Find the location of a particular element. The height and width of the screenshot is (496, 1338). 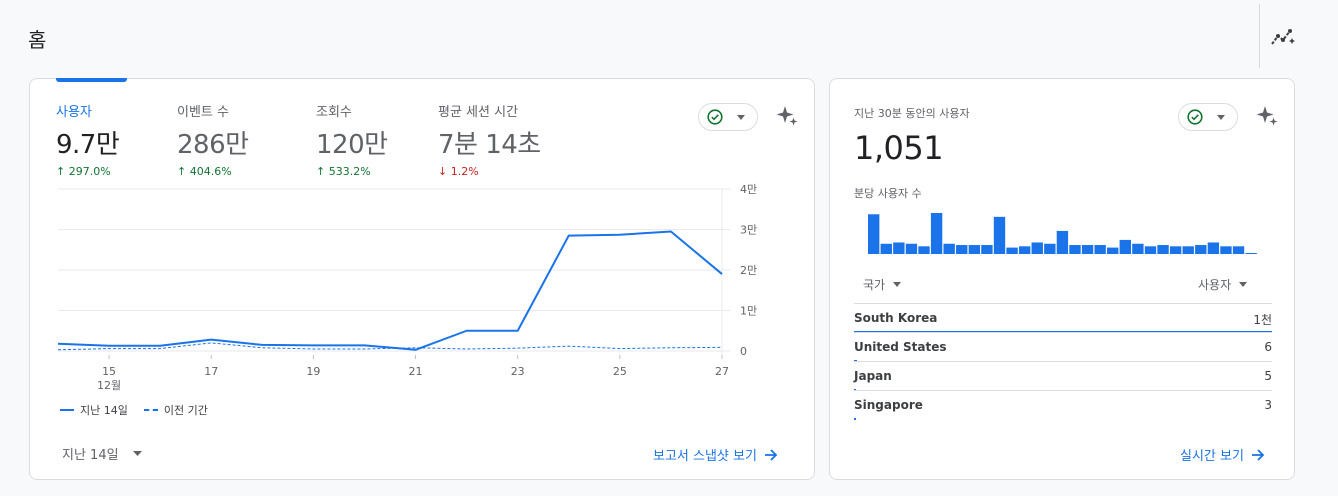

view-report-snapshot-link: 보고서 스냅샷 보기 is located at coordinates (715, 454).